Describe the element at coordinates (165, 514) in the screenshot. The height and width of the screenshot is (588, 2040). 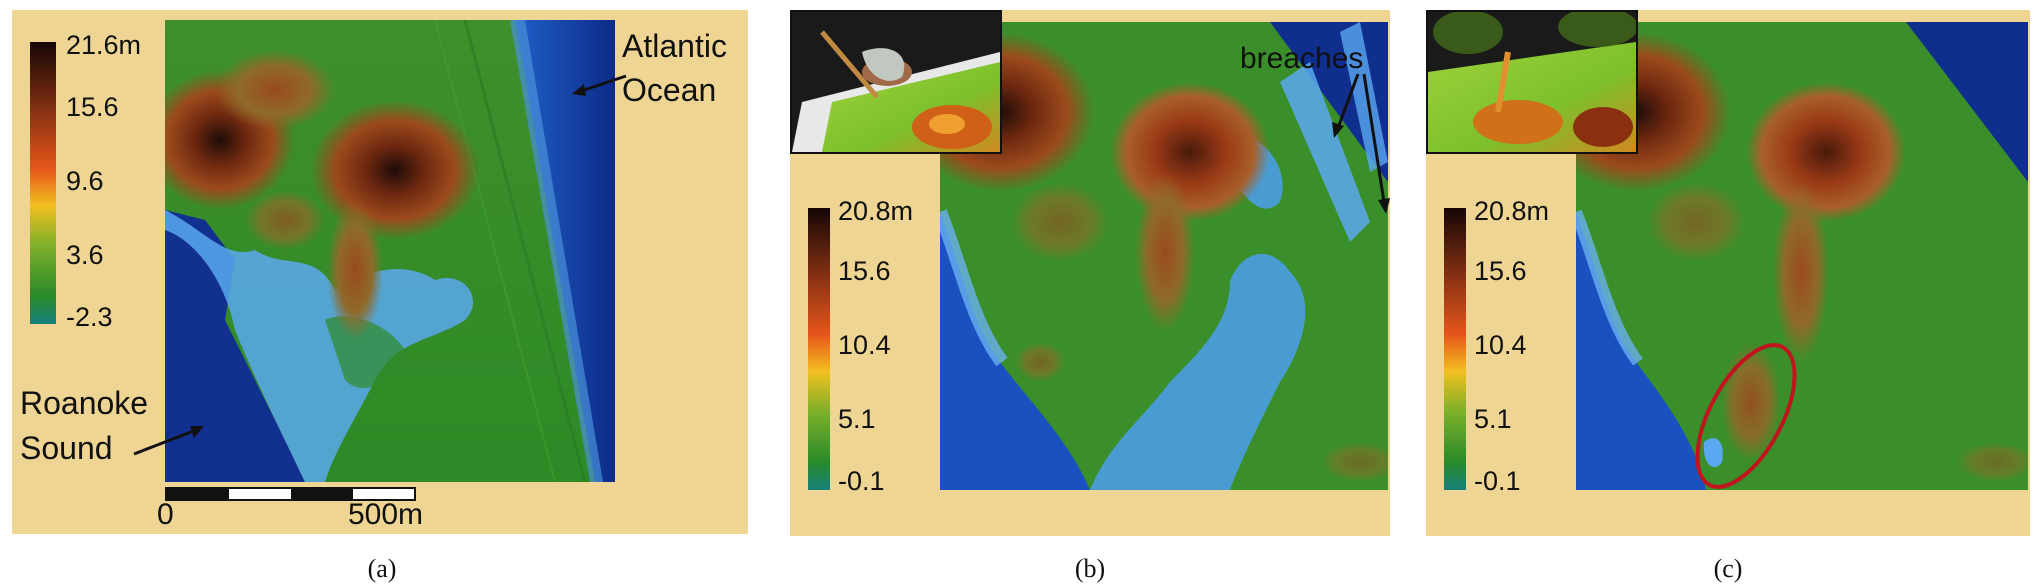
I see `scale-start-label: 0` at that location.